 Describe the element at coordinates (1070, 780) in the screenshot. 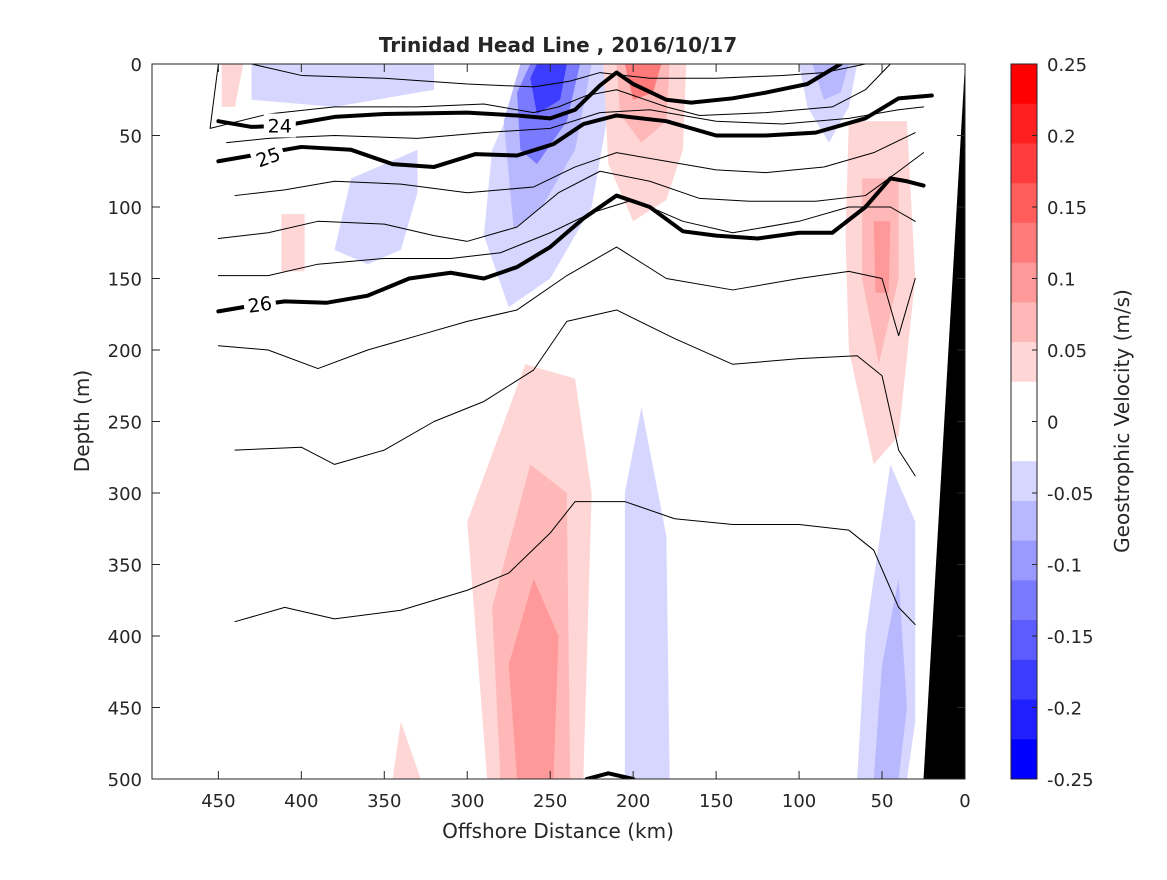

I see `colorbar-tick-label-10: -0.25` at that location.